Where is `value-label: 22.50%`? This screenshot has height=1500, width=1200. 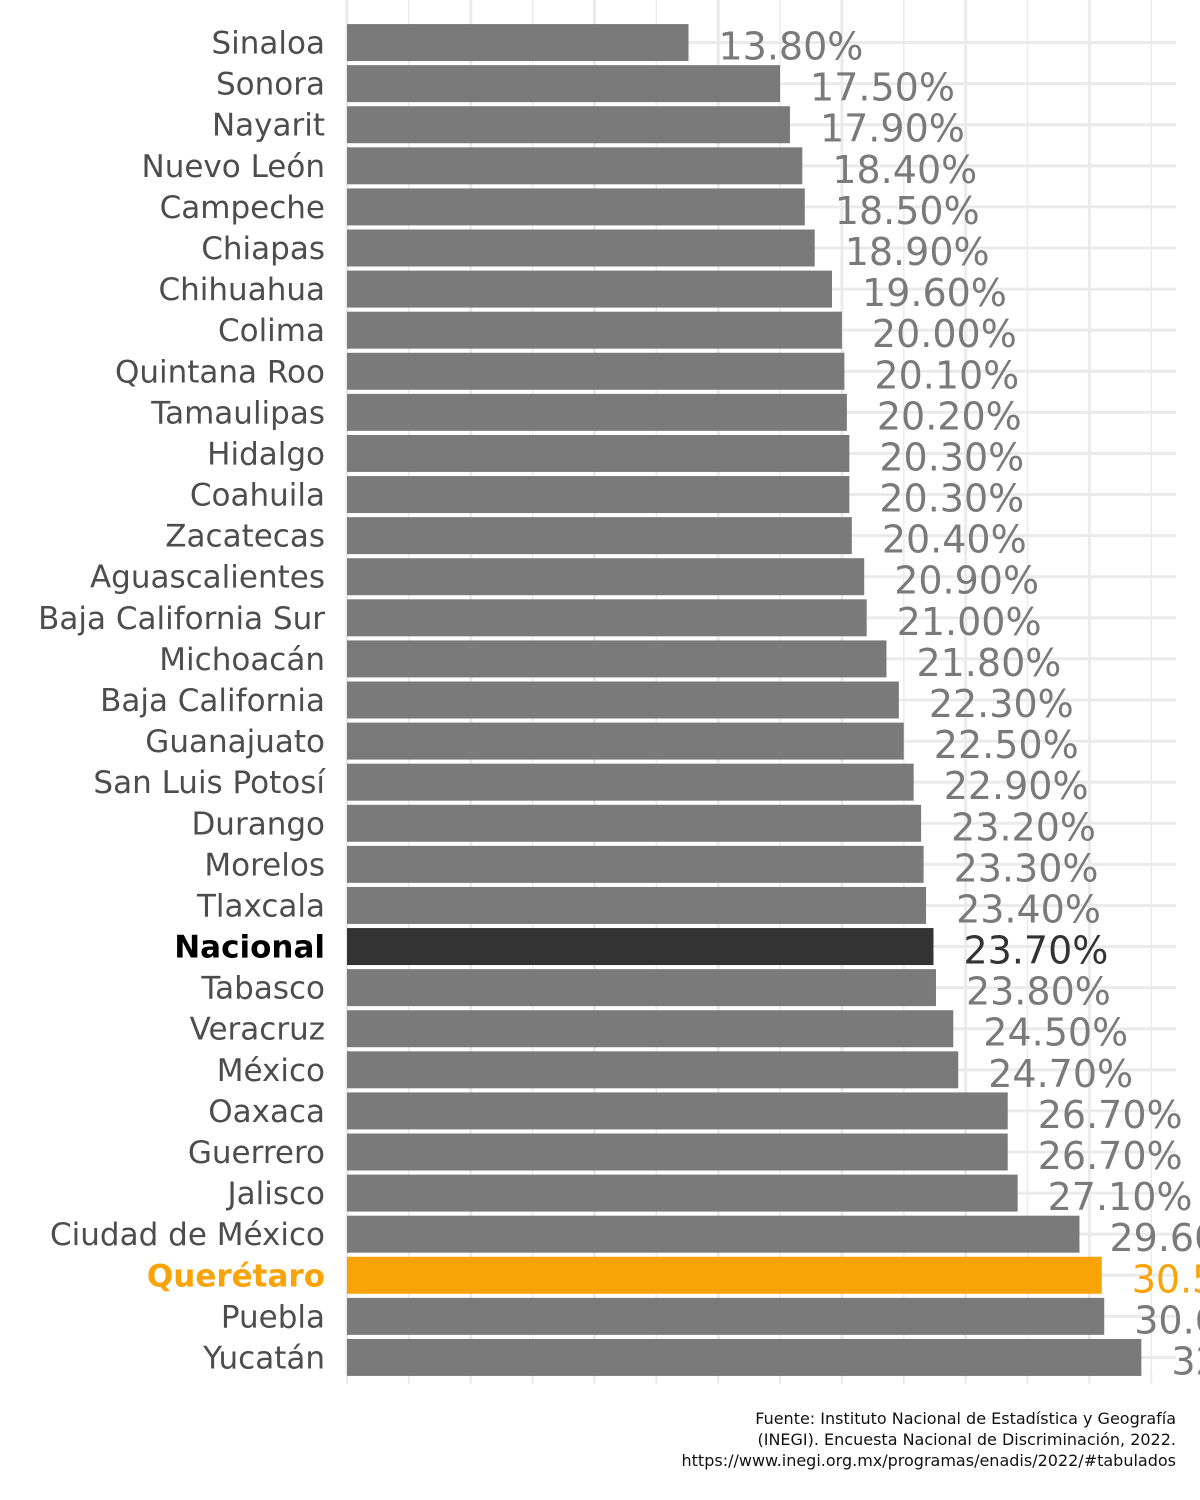
value-label: 22.50% is located at coordinates (1006, 745).